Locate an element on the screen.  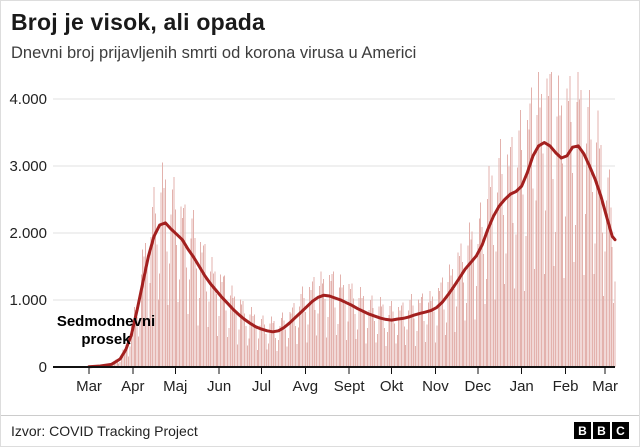
bbc-logo-block: C is located at coordinates (620, 430).